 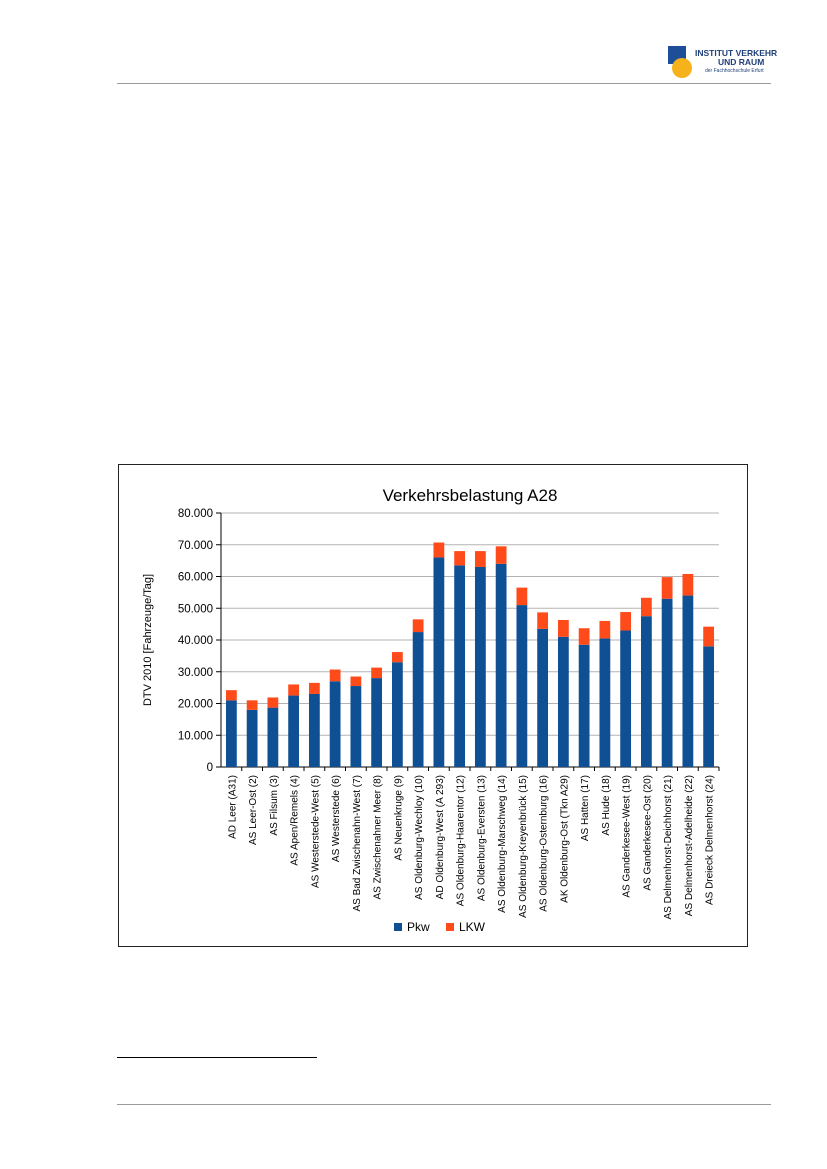 I want to click on x-tick-label: AS Filsum (3), so click(x=274, y=805).